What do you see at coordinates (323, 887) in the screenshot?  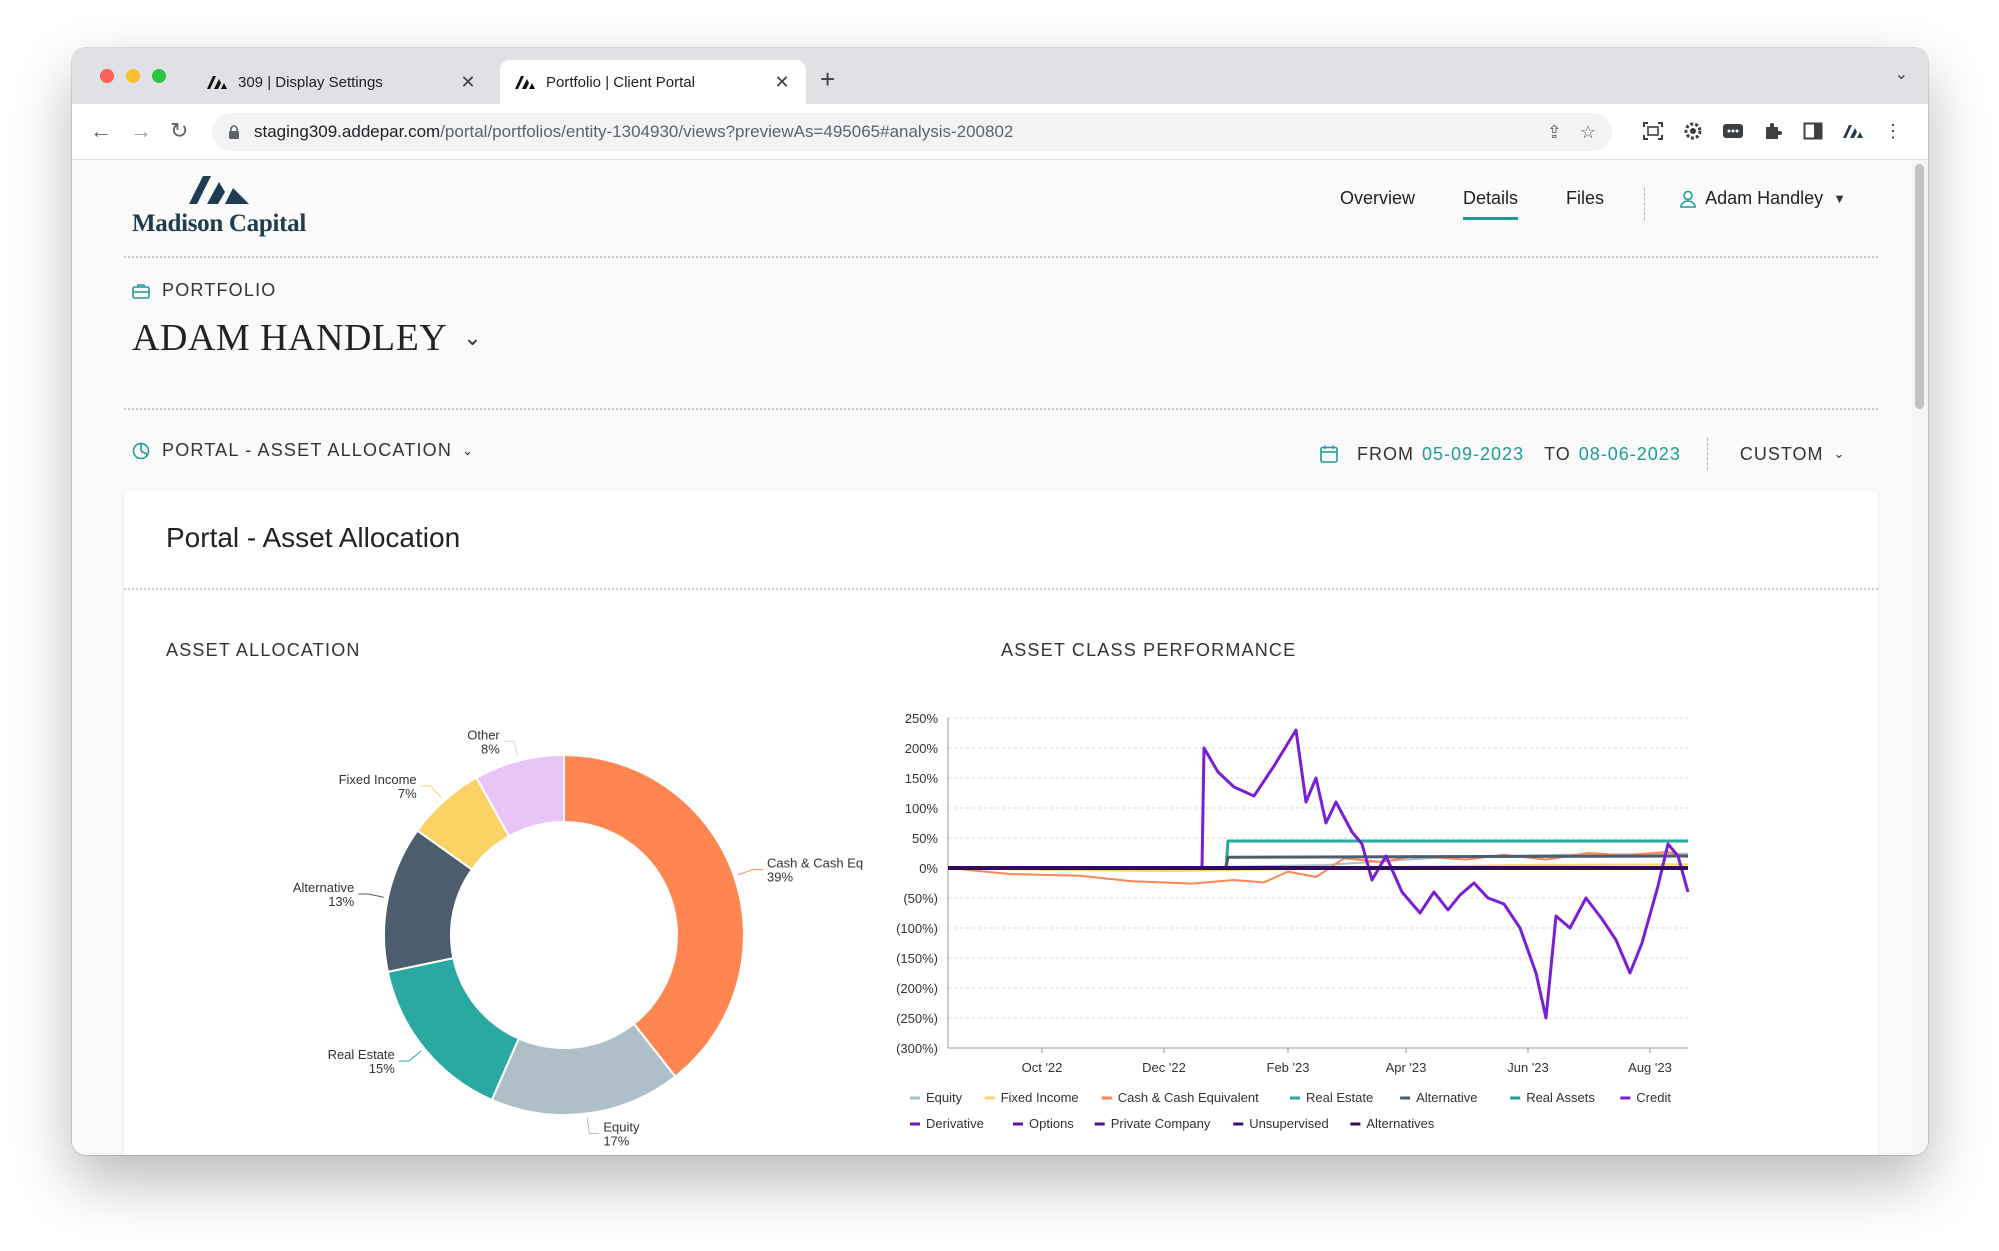 I see `donut-label-alternative: Alternative` at bounding box center [323, 887].